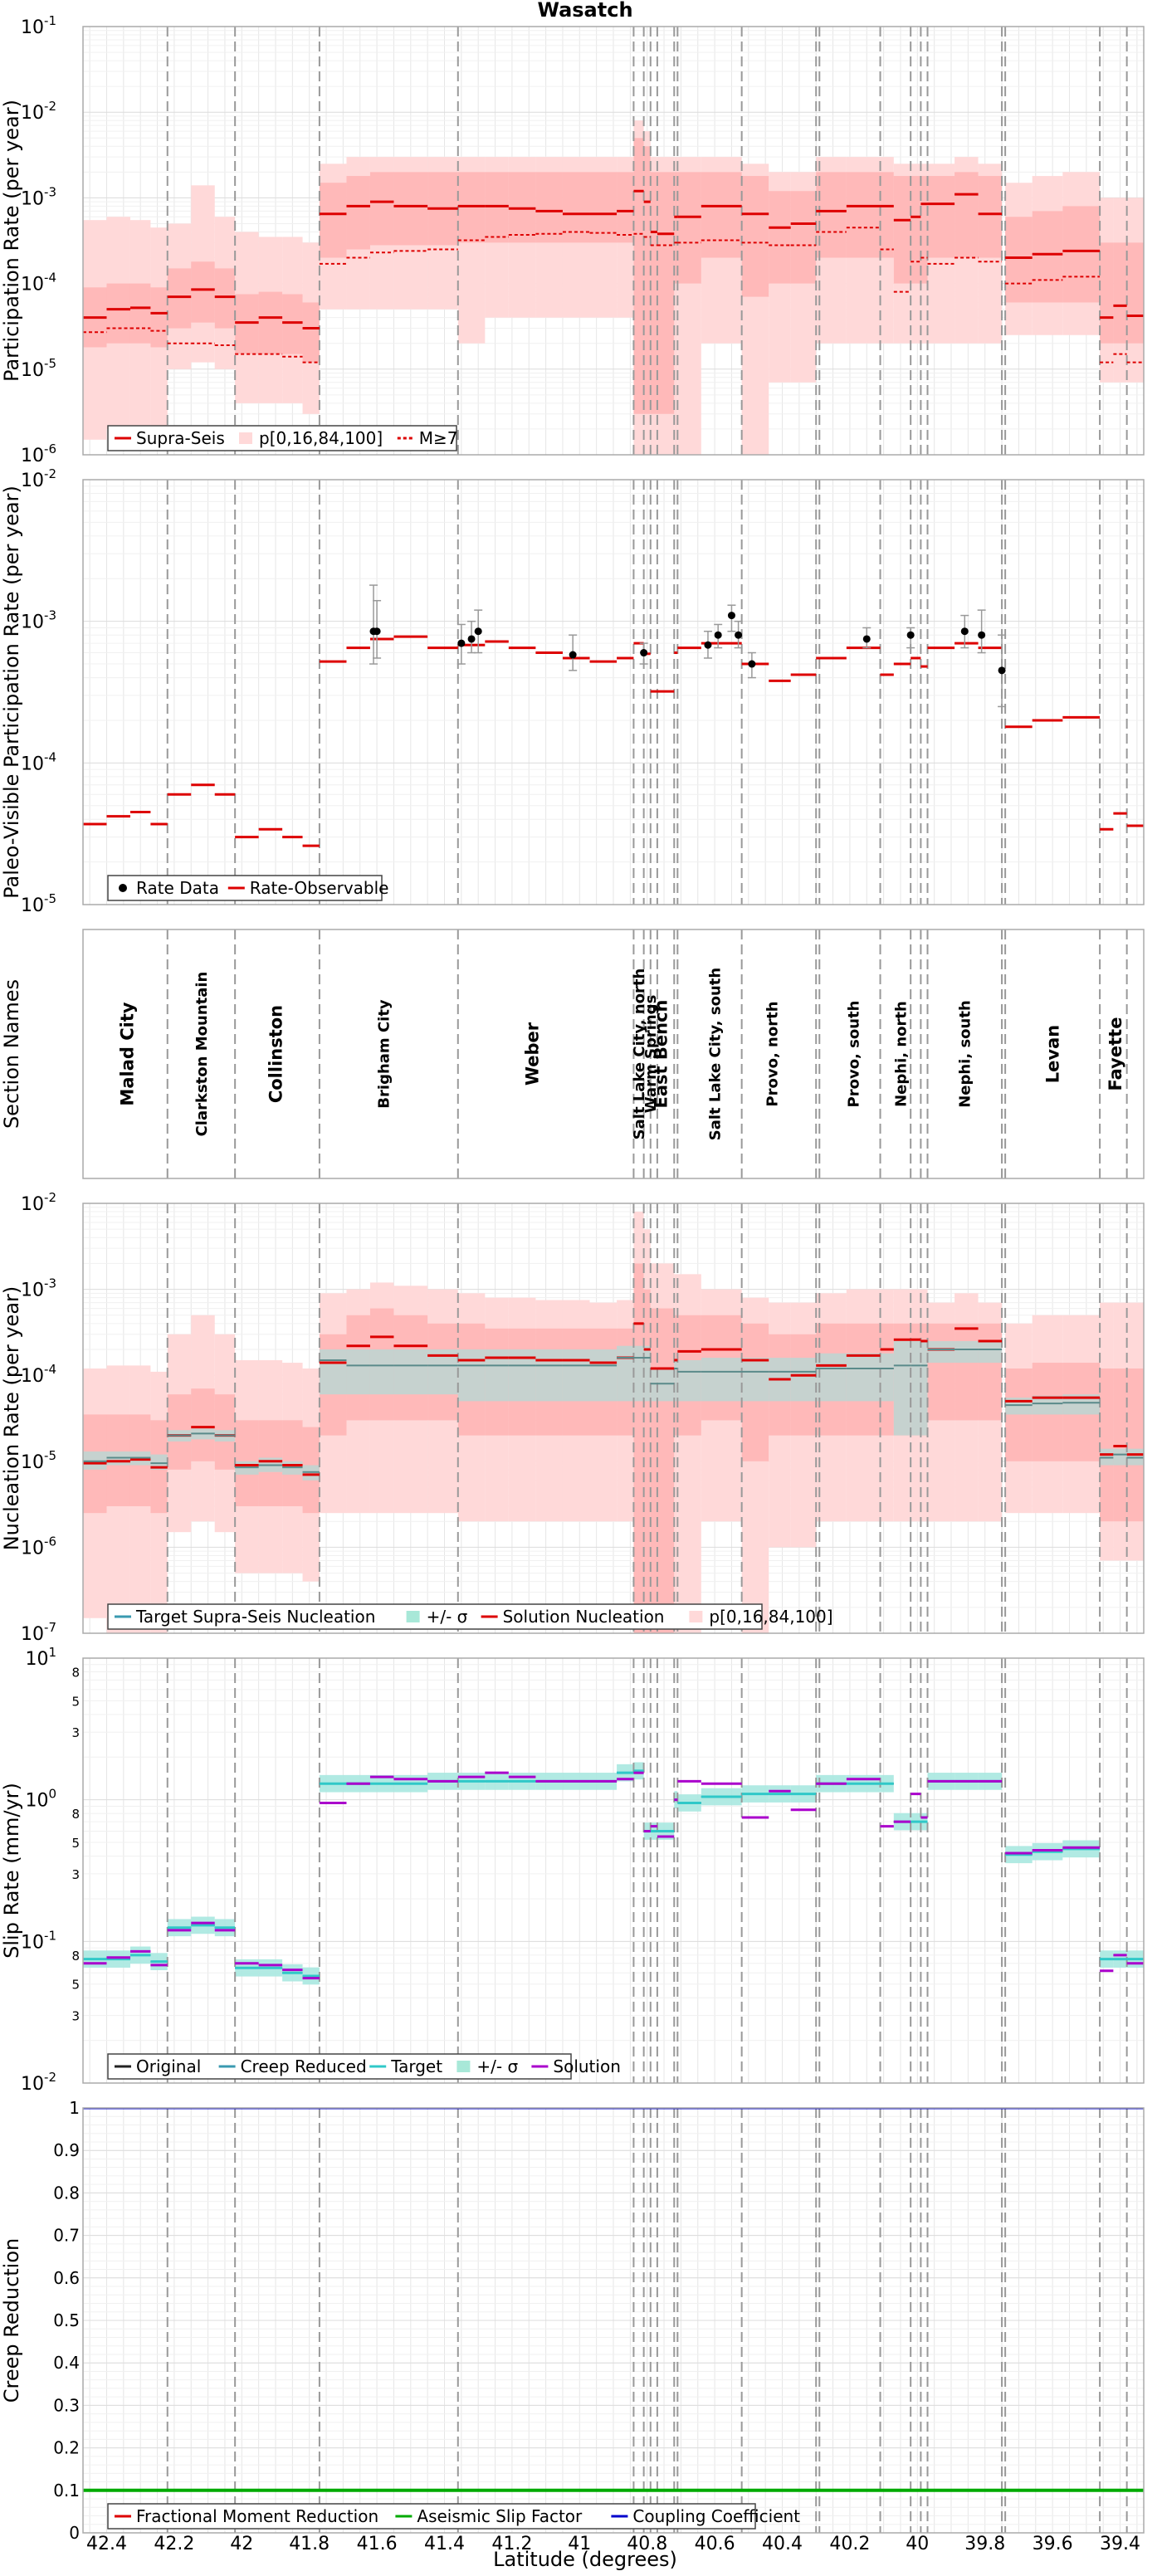 The height and width of the screenshot is (2576, 1162). What do you see at coordinates (309, 2544) in the screenshot?
I see `x-tick-label: 41.8` at bounding box center [309, 2544].